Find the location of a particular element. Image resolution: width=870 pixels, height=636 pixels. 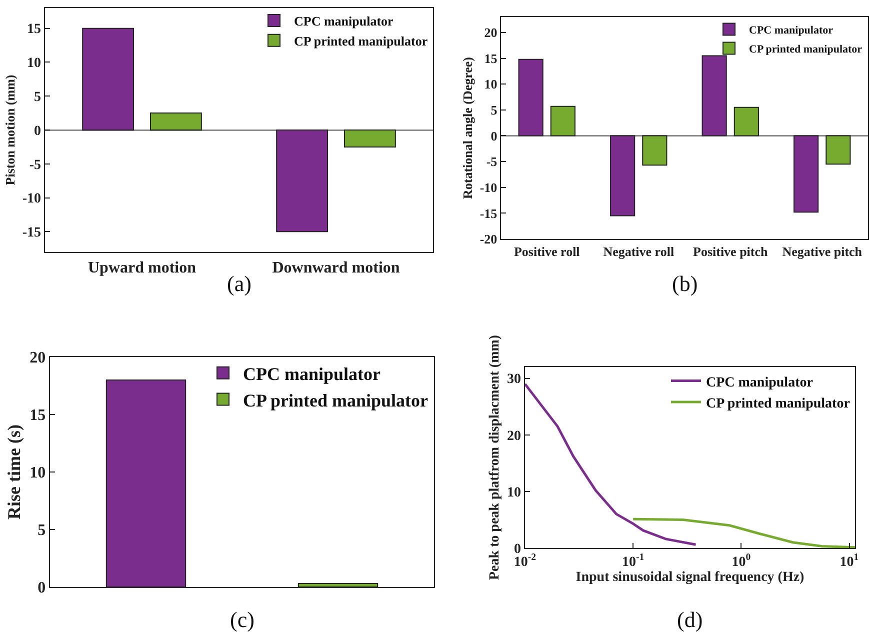

text: (c) is located at coordinates (242, 619).